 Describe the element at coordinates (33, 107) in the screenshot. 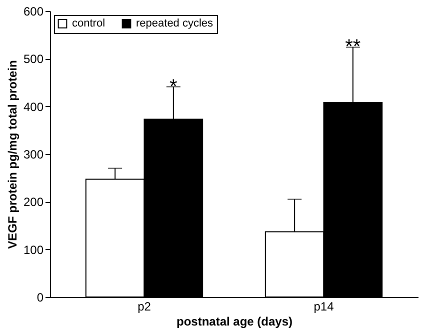

I see `y-tick-label: 400` at that location.